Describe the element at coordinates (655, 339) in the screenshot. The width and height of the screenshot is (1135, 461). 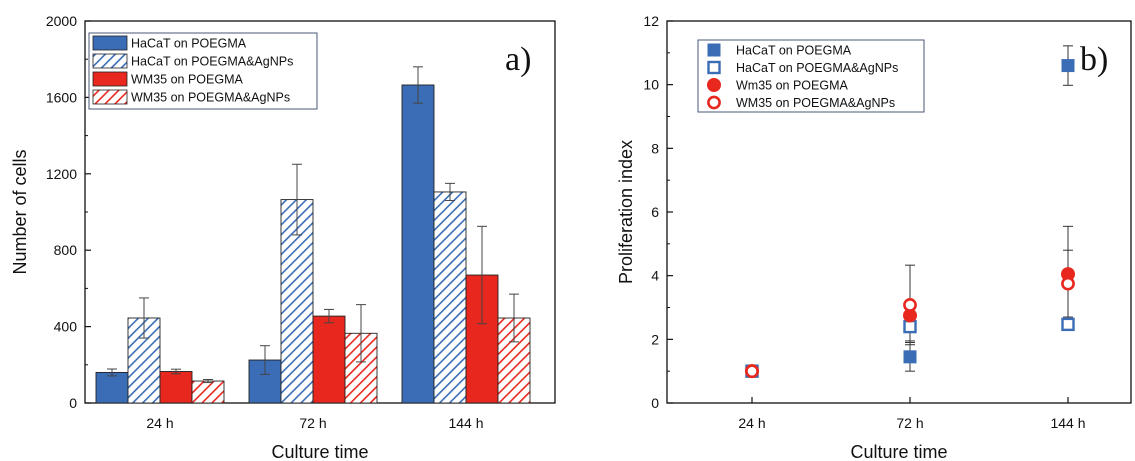
I see `panel-b-y-tick-label: 2` at that location.